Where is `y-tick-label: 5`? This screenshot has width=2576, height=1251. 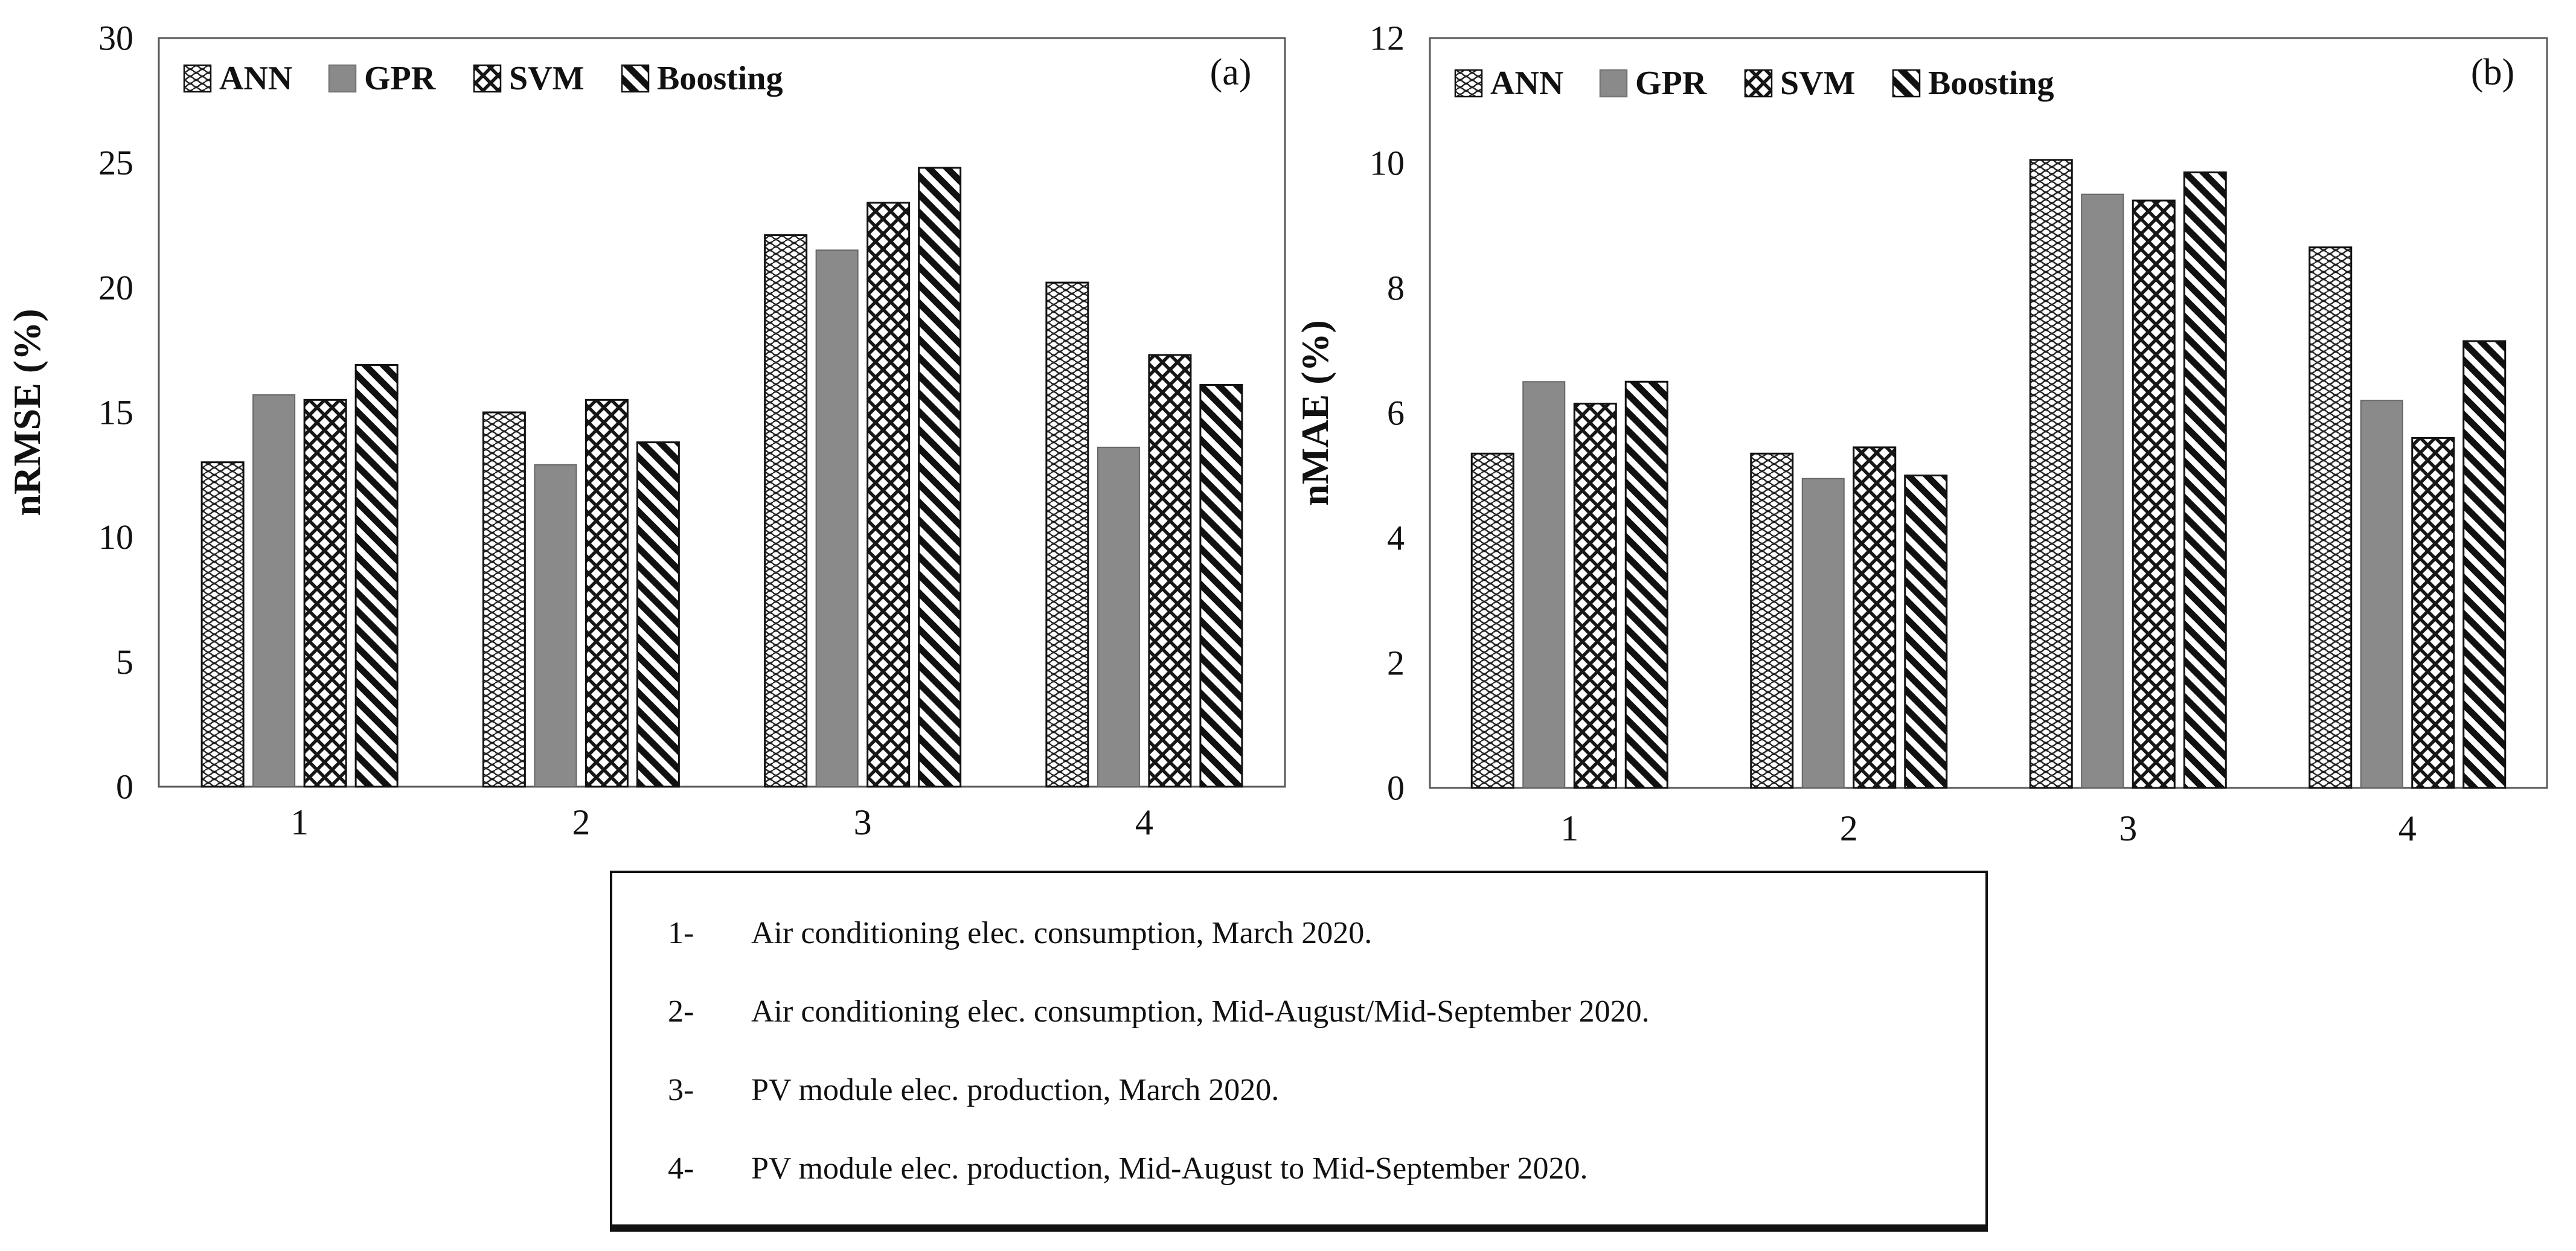
y-tick-label: 5 is located at coordinates (124, 662).